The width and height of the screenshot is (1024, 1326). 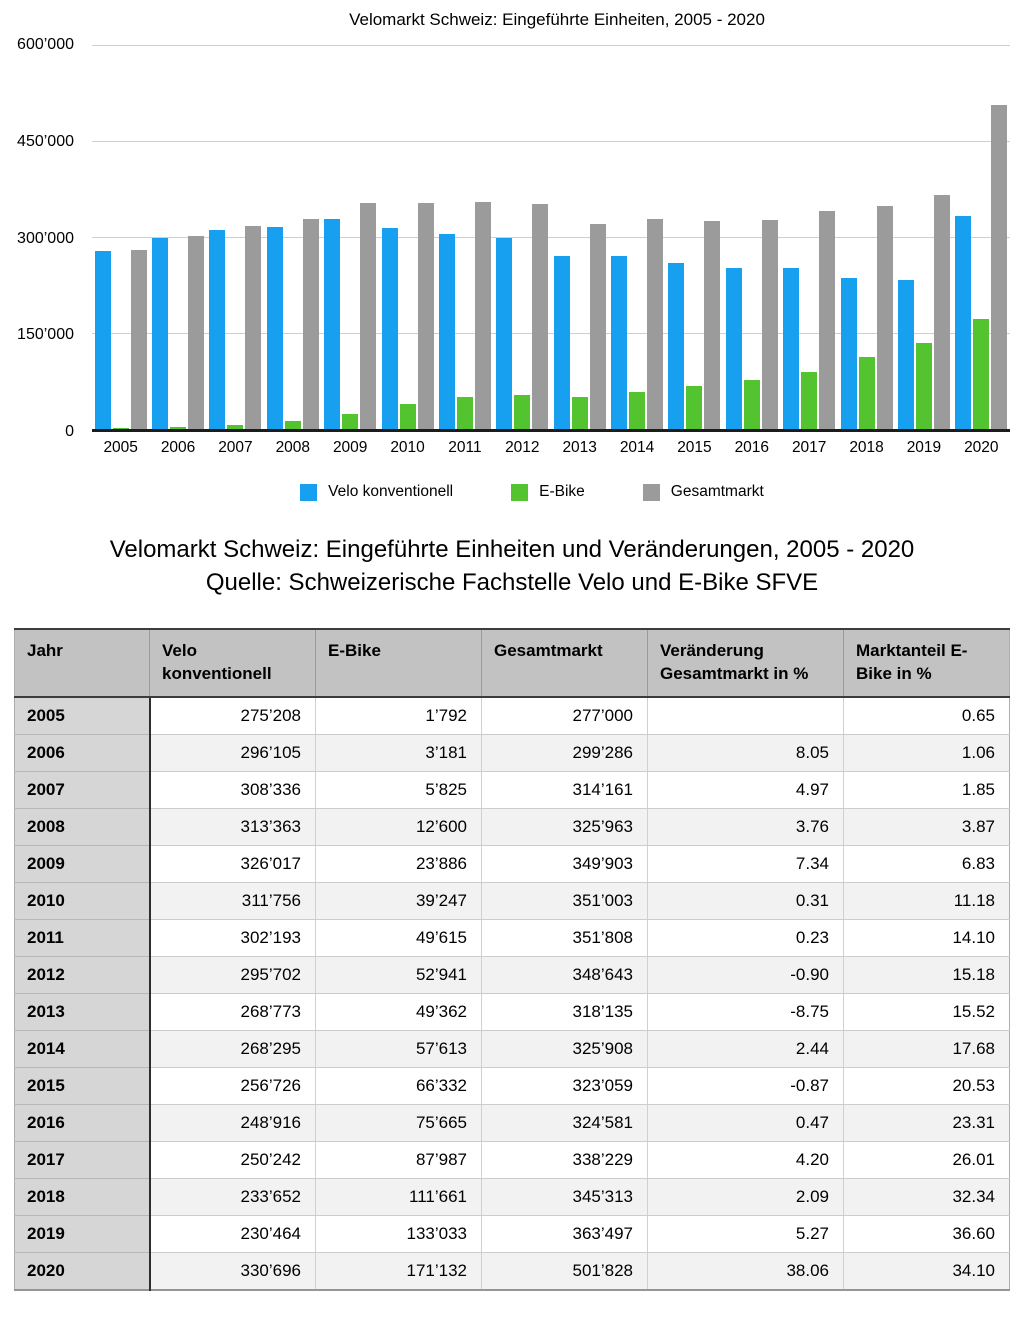 I want to click on header-cell-e-bike: E-Bike, so click(x=398, y=663).